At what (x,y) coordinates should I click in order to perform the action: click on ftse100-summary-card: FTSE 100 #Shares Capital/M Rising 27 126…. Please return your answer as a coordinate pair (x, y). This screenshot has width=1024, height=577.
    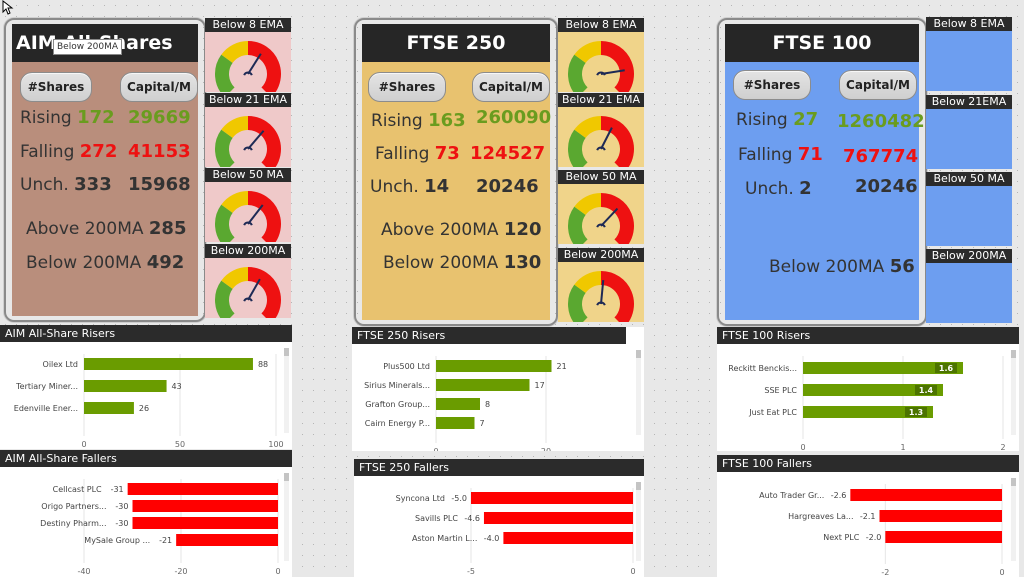
    Looking at the image, I should click on (822, 172).